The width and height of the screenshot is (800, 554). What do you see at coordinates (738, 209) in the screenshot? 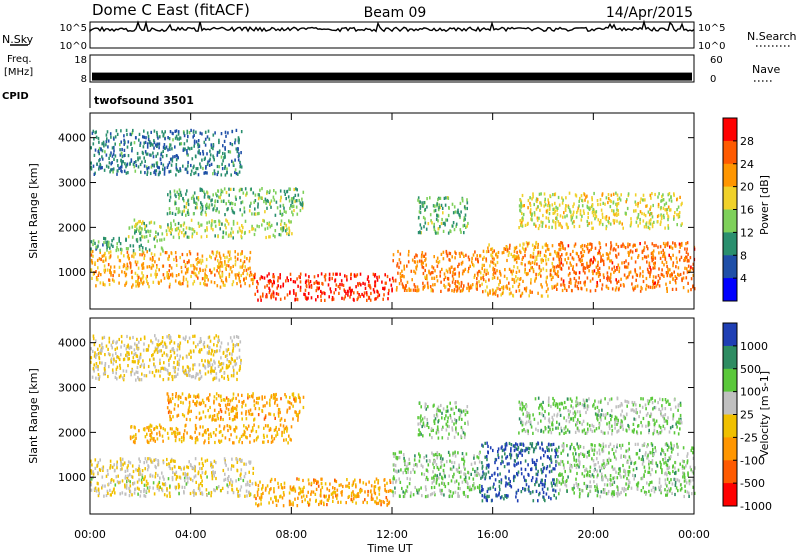
I see `power-colorbar: 28 24 20 16 12 8 4` at bounding box center [738, 209].